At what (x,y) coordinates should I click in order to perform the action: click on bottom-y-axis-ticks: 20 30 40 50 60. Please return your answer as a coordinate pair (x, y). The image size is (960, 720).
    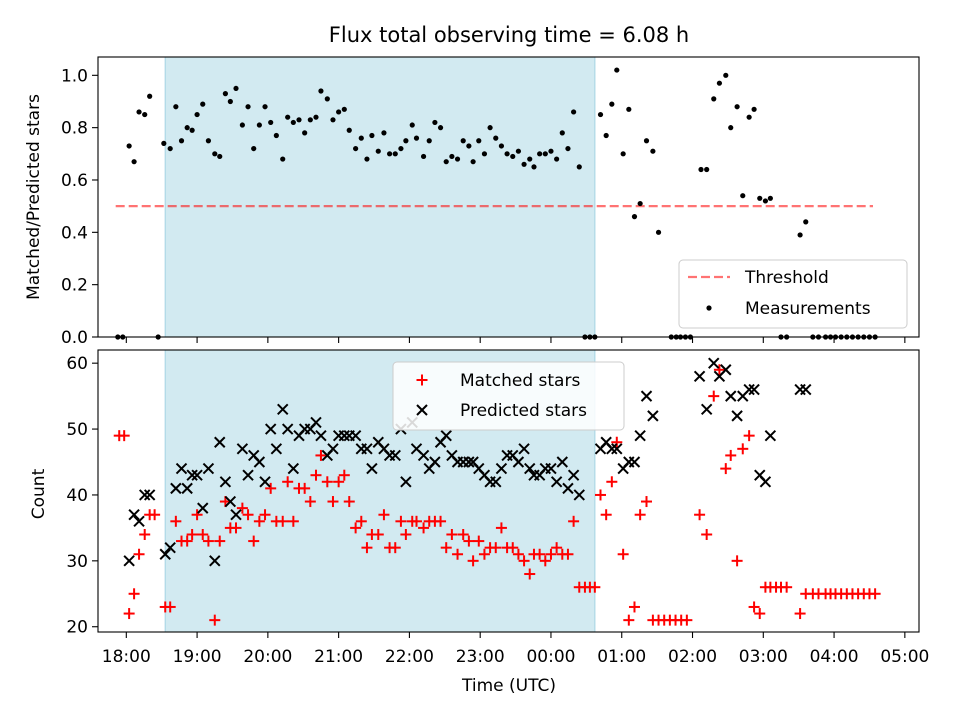
    Looking at the image, I should click on (82, 496).